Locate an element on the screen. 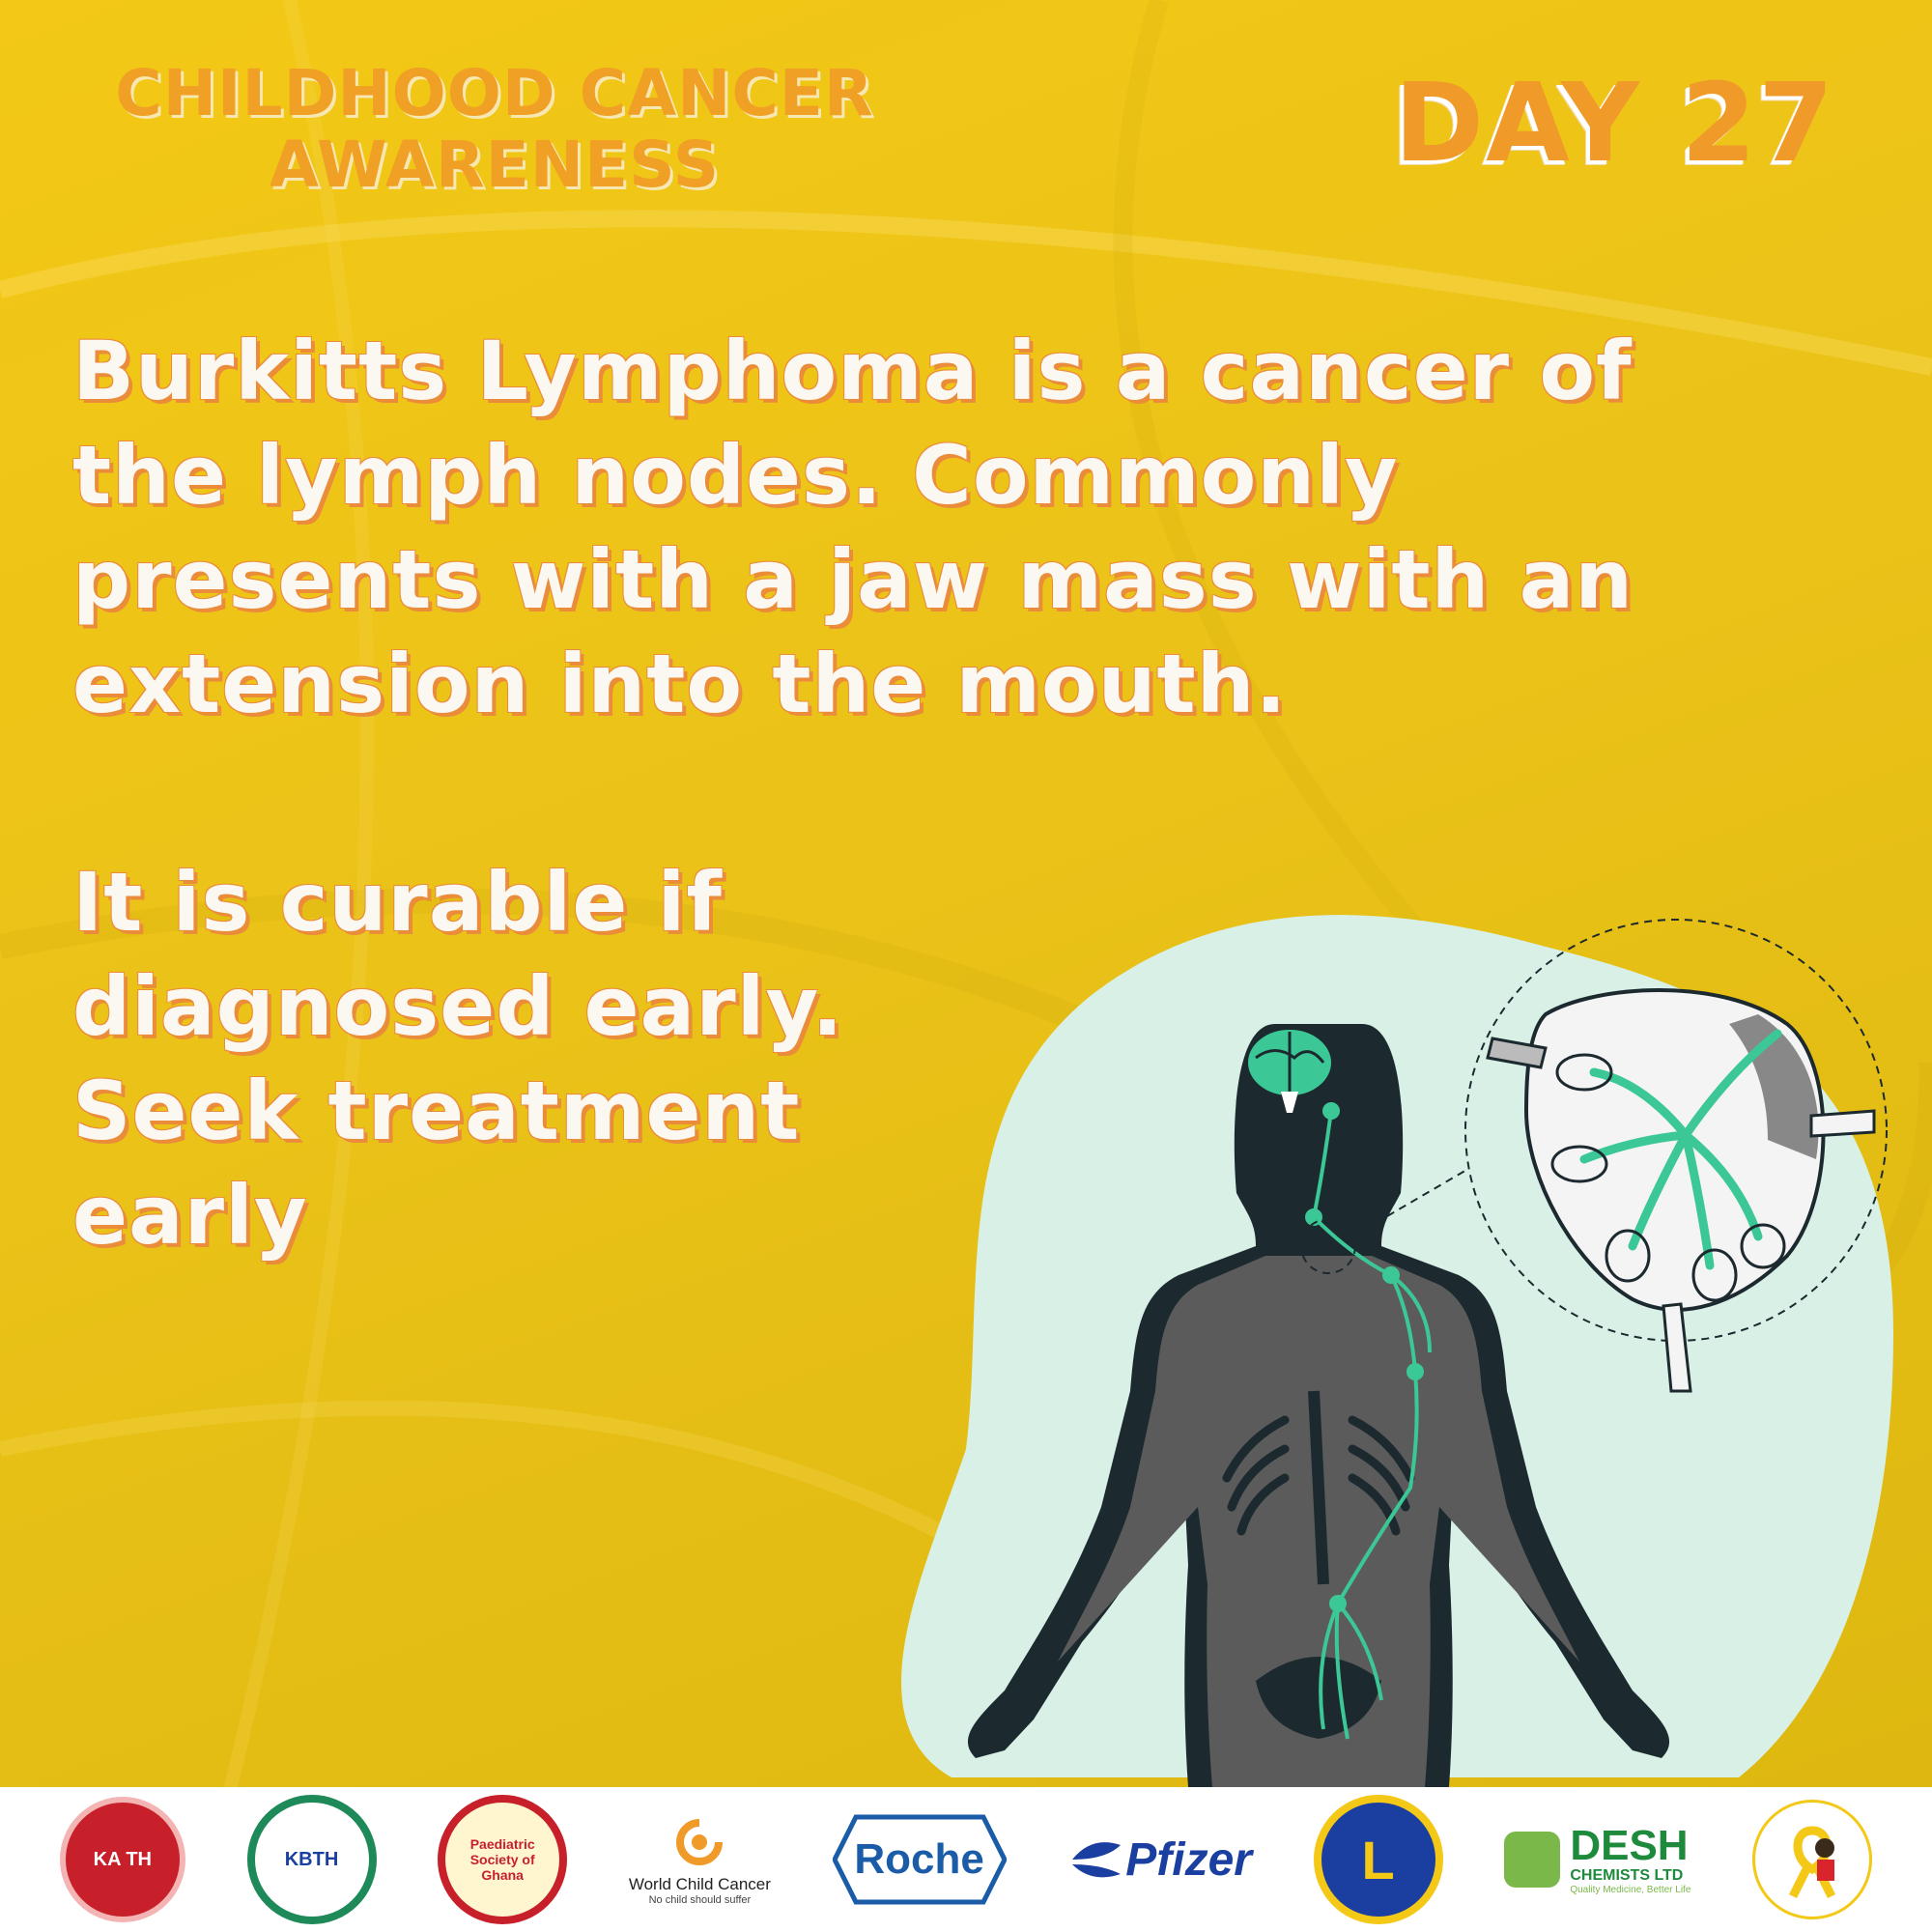 The height and width of the screenshot is (1932, 1932). definition-line: presents with a jaw mass with an is located at coordinates (853, 579).